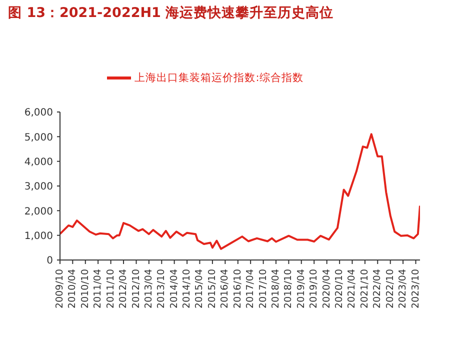 Image resolution: width=449 pixels, height=345 pixels. What do you see at coordinates (225, 288) in the screenshot?
I see `x-tick-label: 2016/04` at bounding box center [225, 288].